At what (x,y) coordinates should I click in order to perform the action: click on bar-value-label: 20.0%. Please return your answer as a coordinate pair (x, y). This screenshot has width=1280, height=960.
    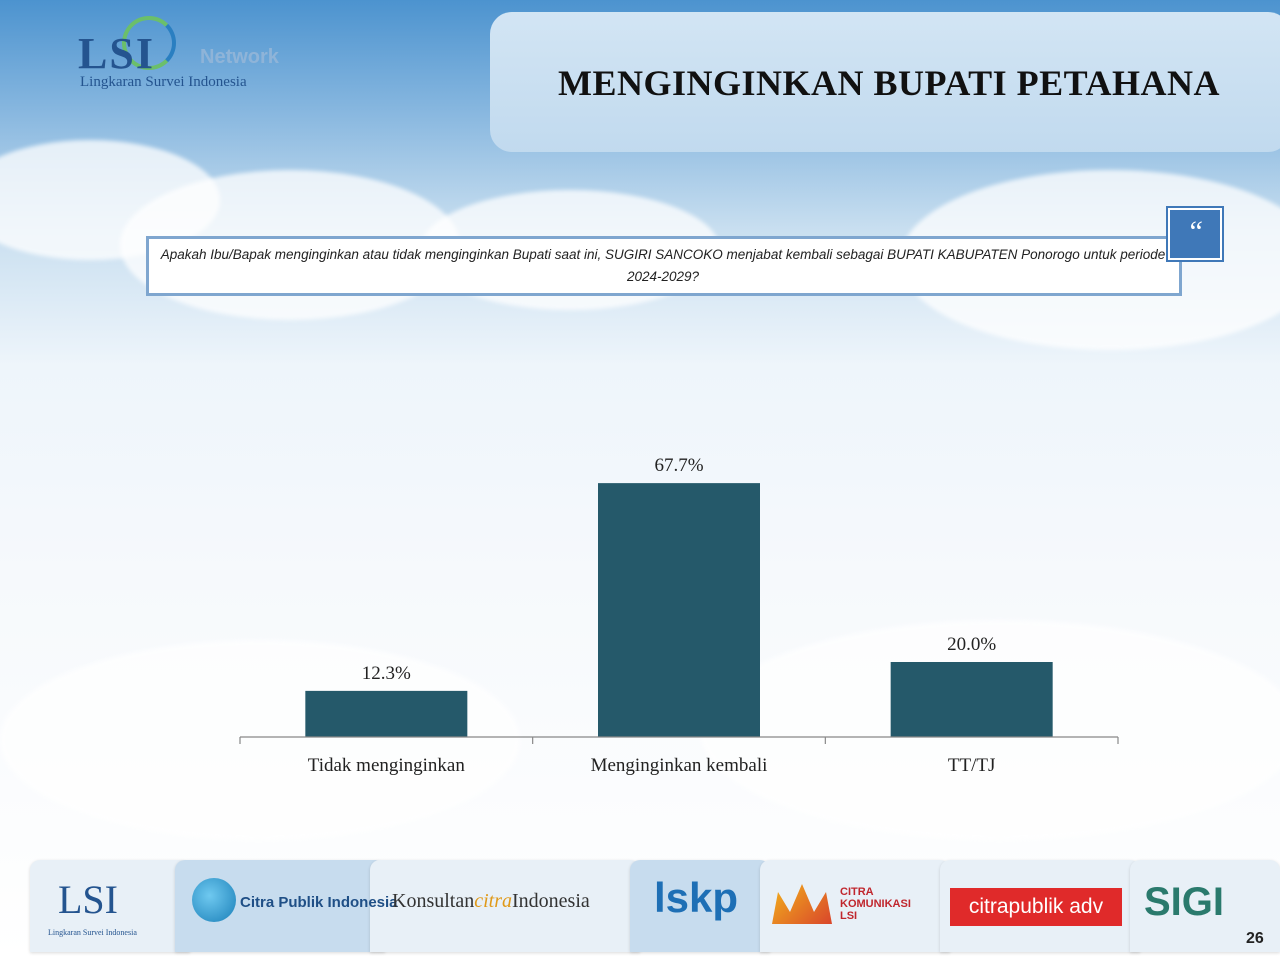
    Looking at the image, I should click on (971, 644).